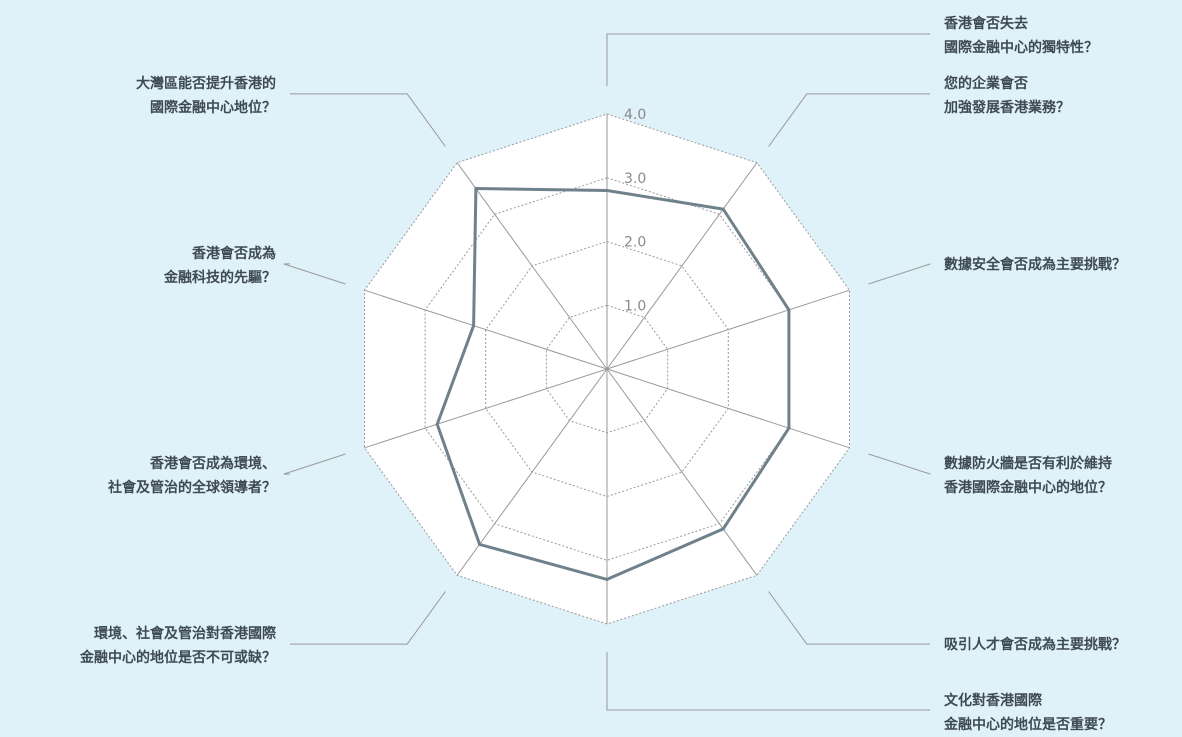 The width and height of the screenshot is (1182, 737). Describe the element at coordinates (635, 179) in the screenshot. I see `tick-label: 3.0` at that location.